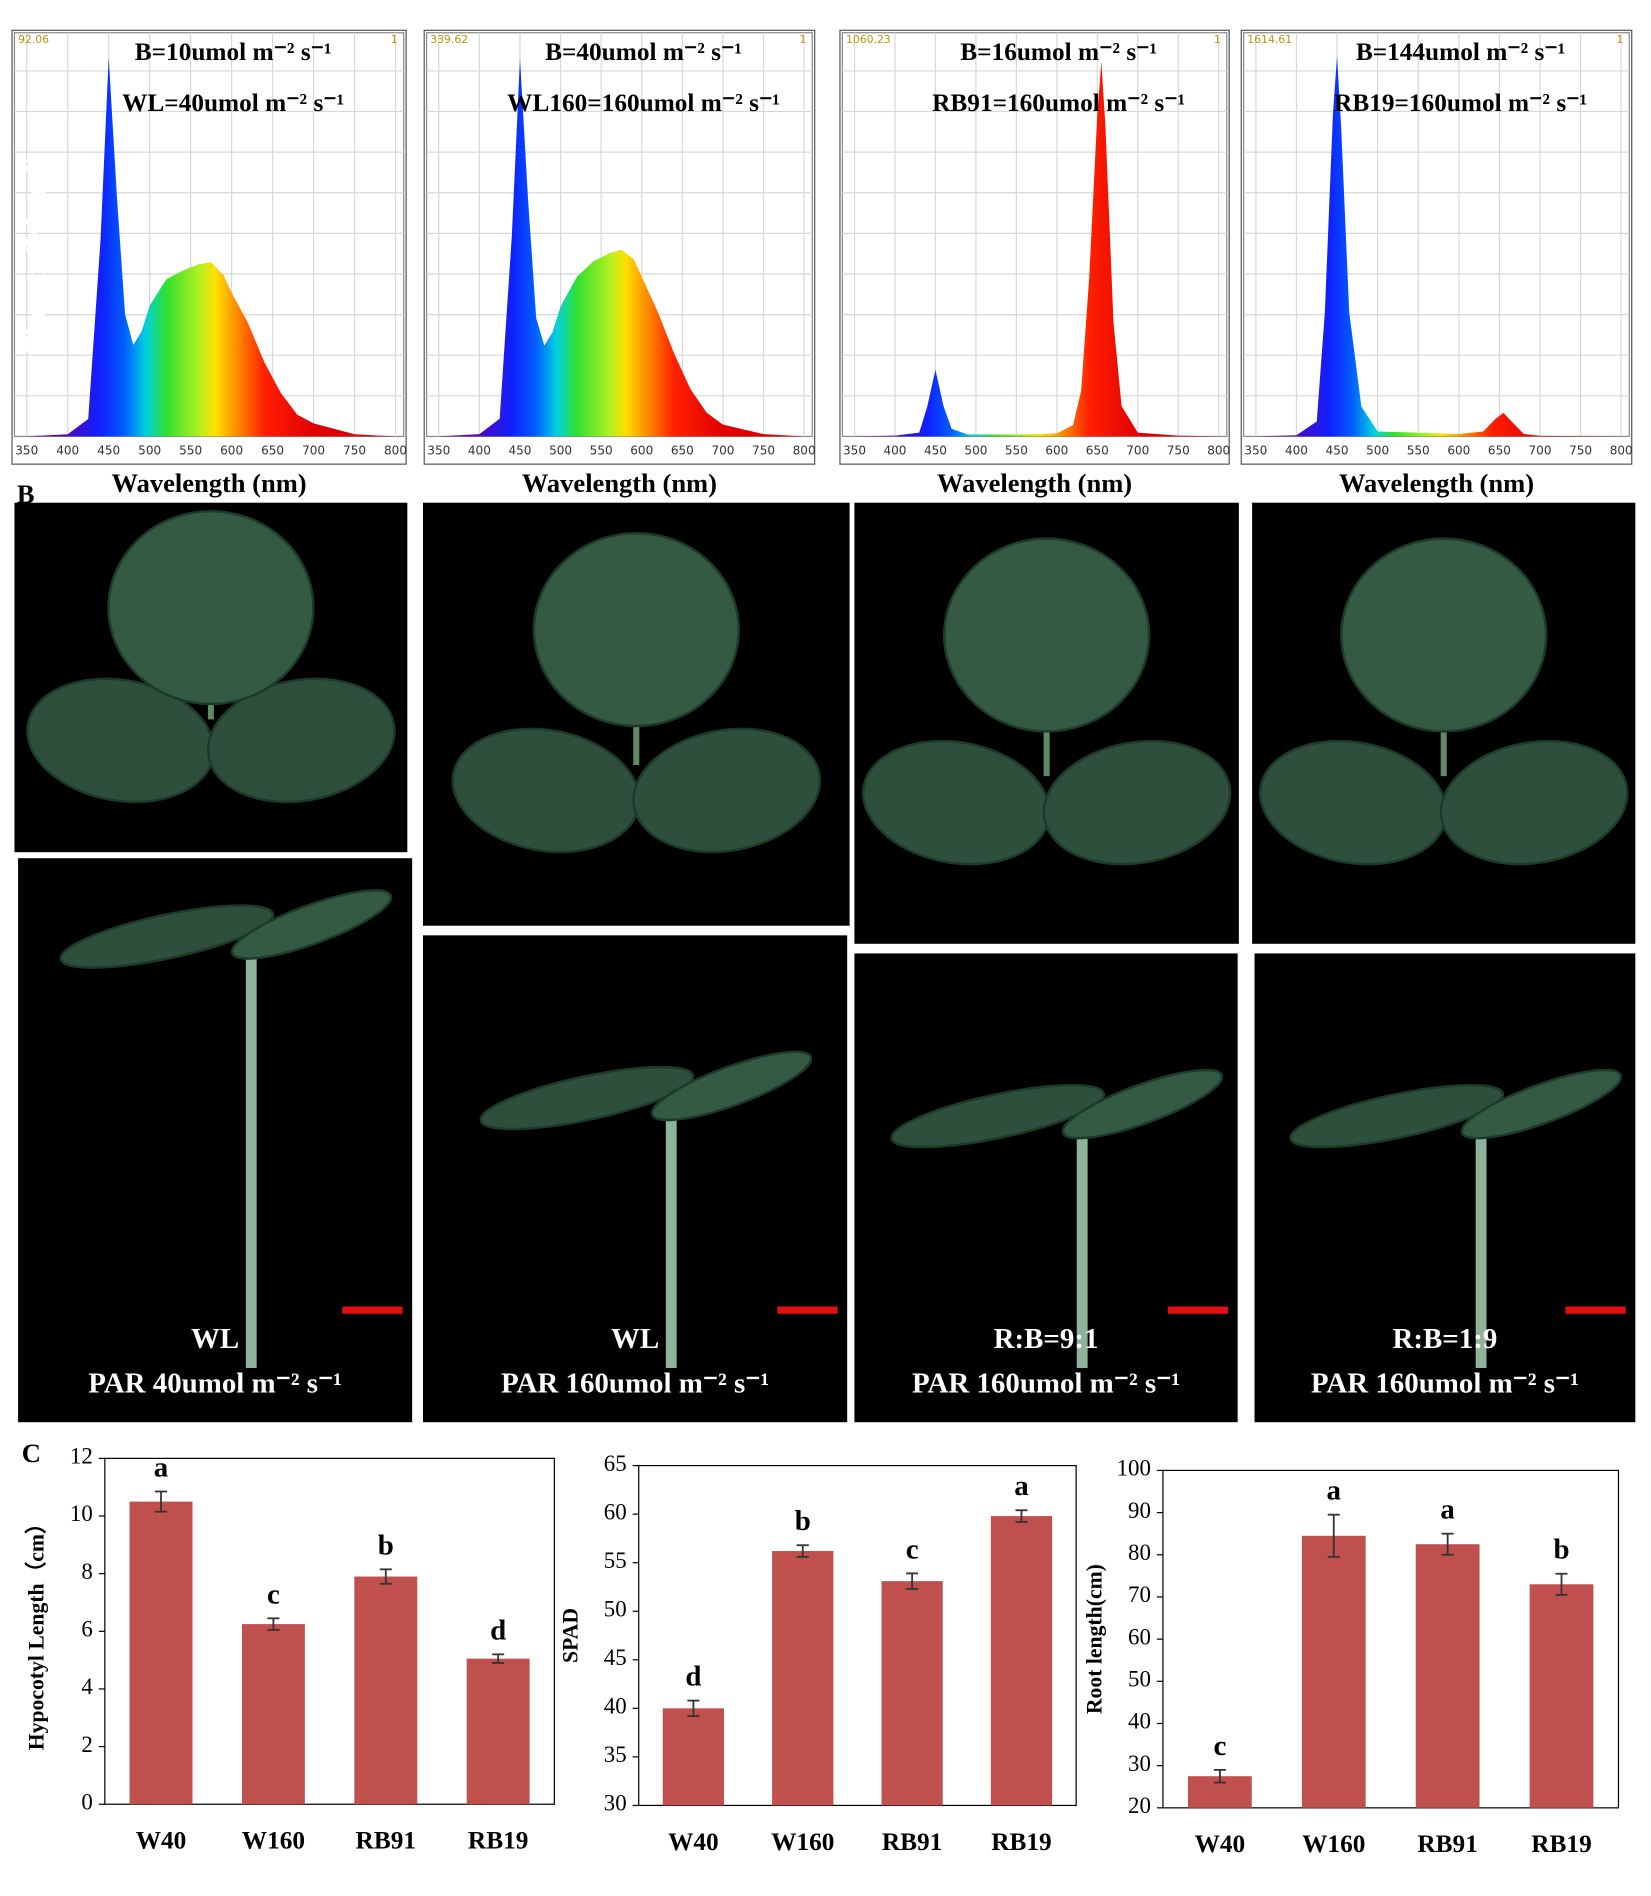 This screenshot has height=1896, width=1651. I want to click on x-tick-label: RB91, so click(912, 1842).